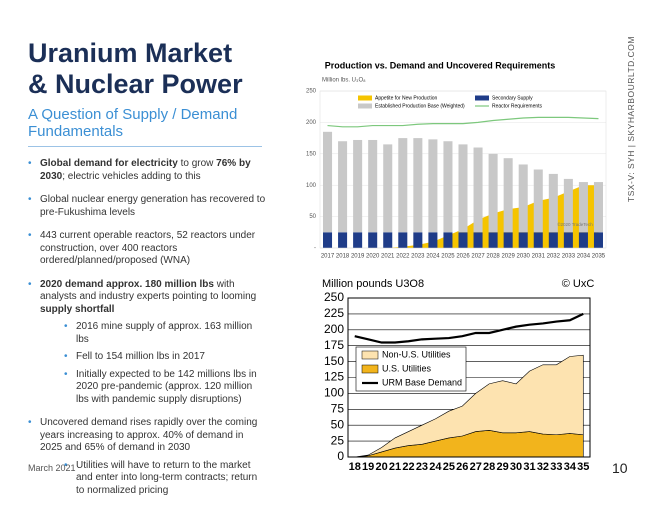 The image size is (657, 508). Describe the element at coordinates (52, 468) in the screenshot. I see `footer-date: March 2021` at that location.